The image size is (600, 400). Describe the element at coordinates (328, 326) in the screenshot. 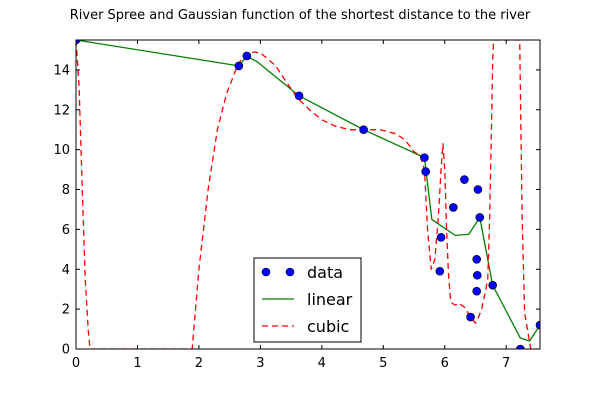

I see `legend-label-cubic: cubic` at that location.